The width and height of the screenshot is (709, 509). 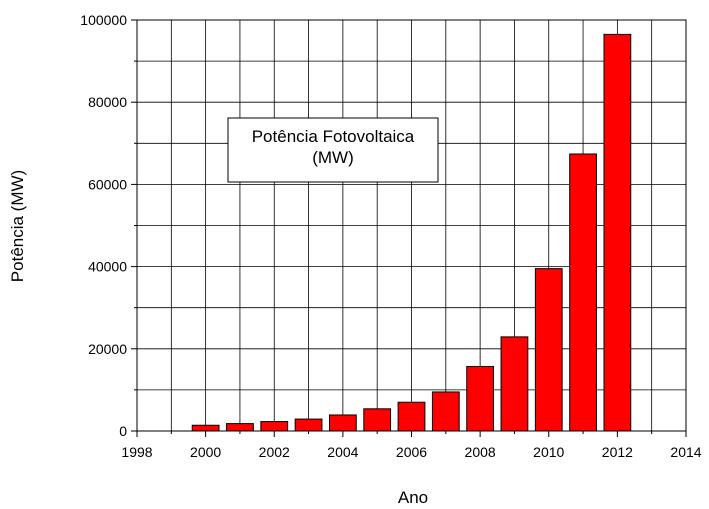 What do you see at coordinates (103, 20) in the screenshot?
I see `y-tick-label: 100000` at bounding box center [103, 20].